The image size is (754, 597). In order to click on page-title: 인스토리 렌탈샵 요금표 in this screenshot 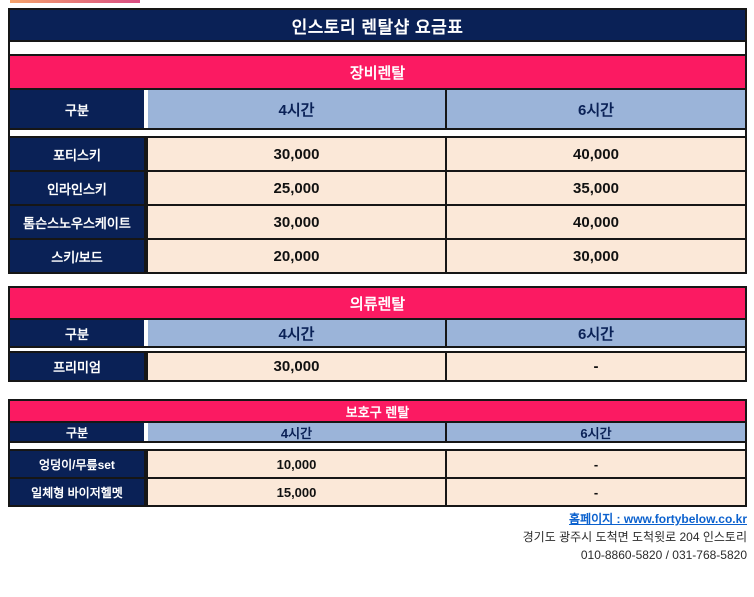, I will do `click(377, 25)`.